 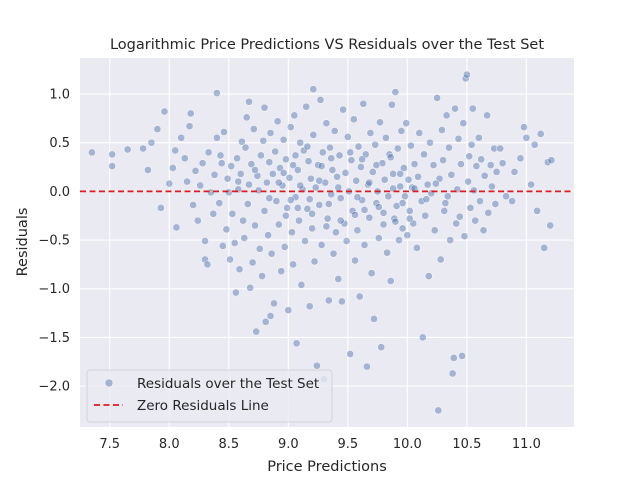 What do you see at coordinates (109, 383) in the screenshot?
I see `legend-scatter-marker` at bounding box center [109, 383].